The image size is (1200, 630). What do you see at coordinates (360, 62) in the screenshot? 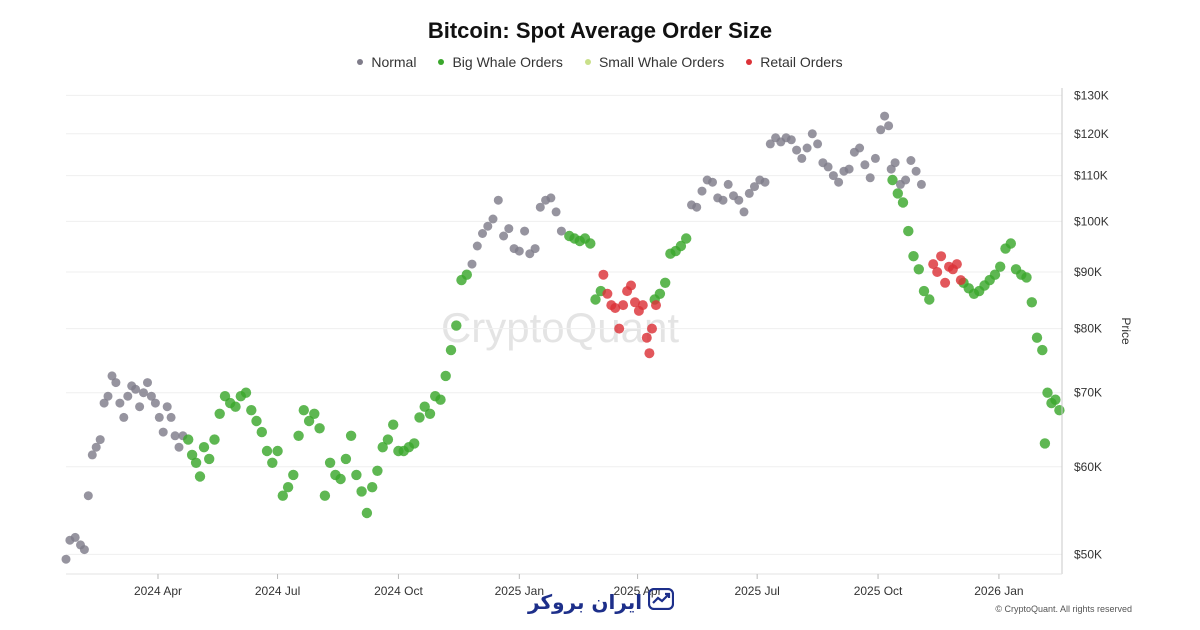
I see `legend-marker-normal` at bounding box center [360, 62].